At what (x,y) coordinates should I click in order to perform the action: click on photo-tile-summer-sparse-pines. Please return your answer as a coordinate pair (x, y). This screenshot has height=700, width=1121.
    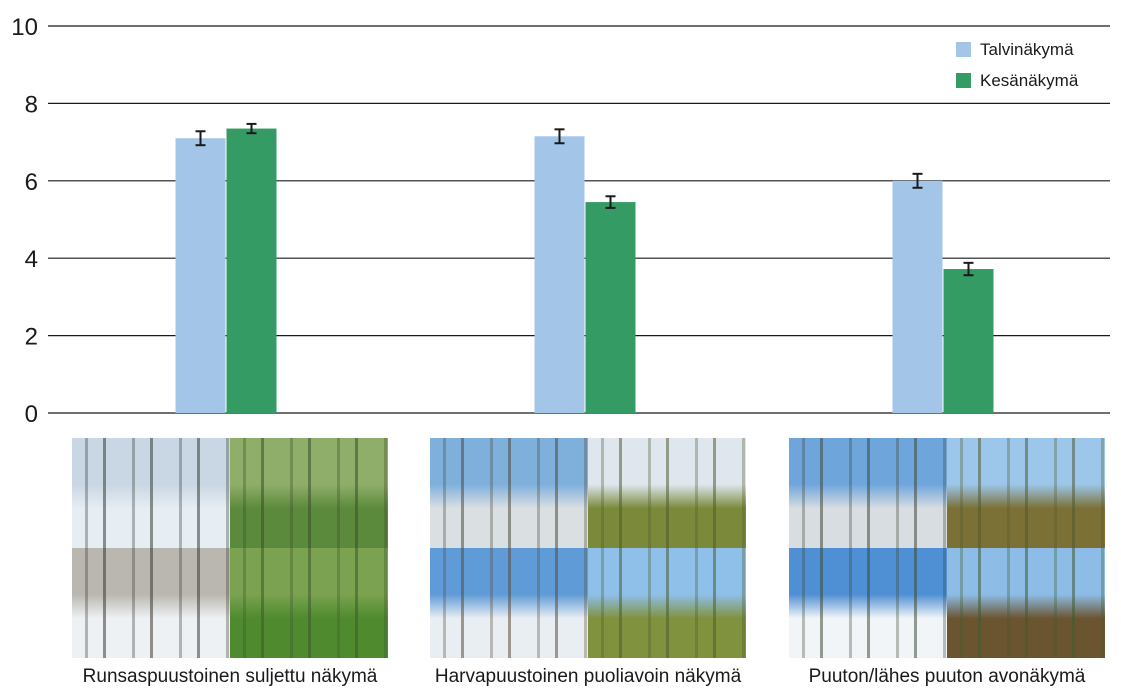
    Looking at the image, I should click on (667, 603).